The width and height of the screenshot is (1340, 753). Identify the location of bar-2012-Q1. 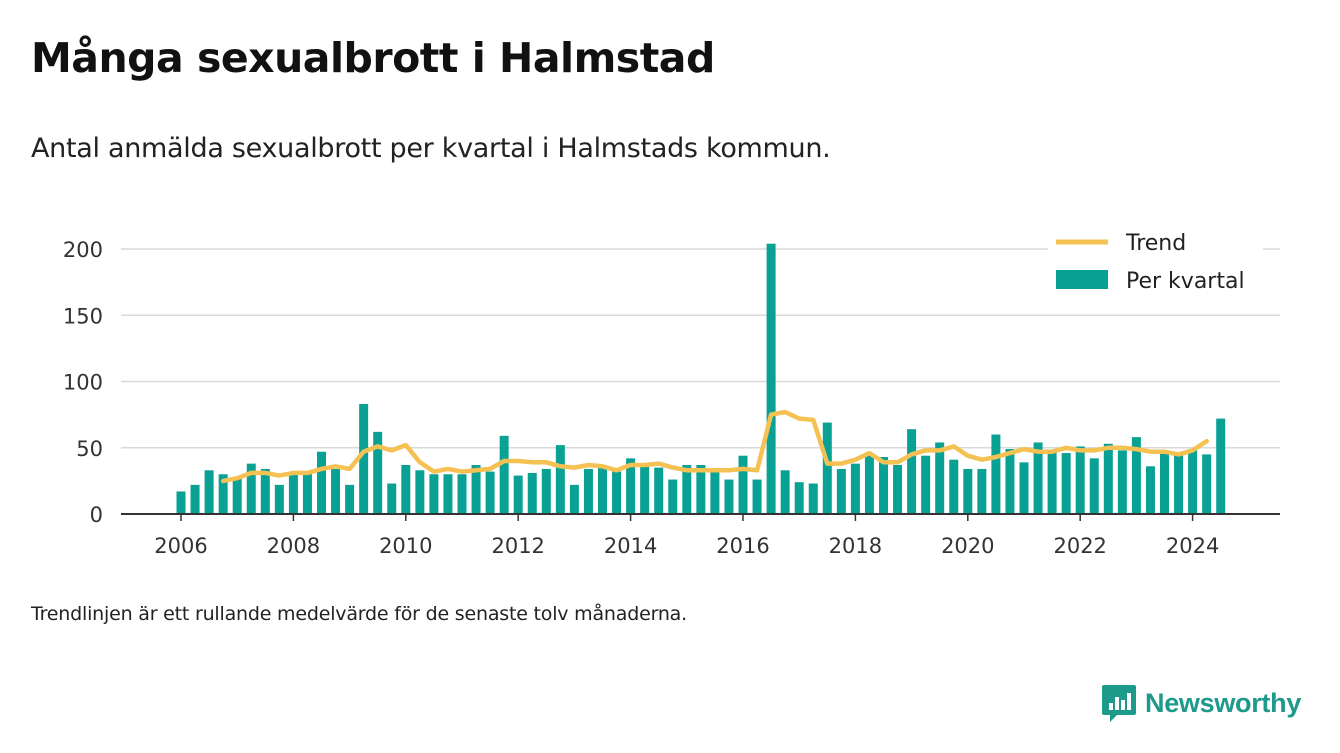
(518, 494).